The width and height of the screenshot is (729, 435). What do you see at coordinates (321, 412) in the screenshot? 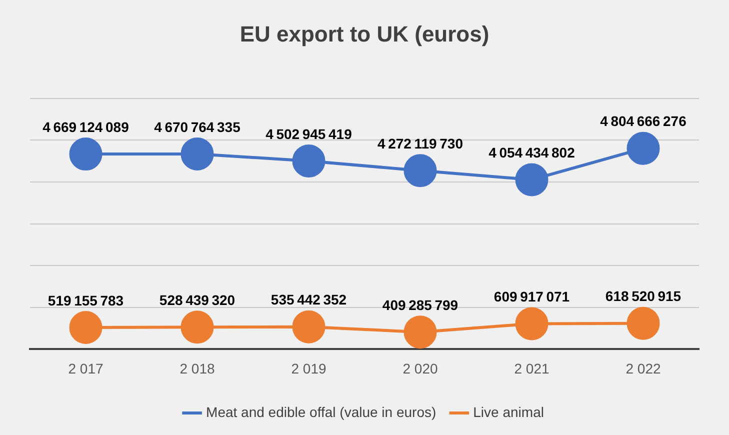
I see `legend-label: Meat and edible offal (value in euros)` at bounding box center [321, 412].